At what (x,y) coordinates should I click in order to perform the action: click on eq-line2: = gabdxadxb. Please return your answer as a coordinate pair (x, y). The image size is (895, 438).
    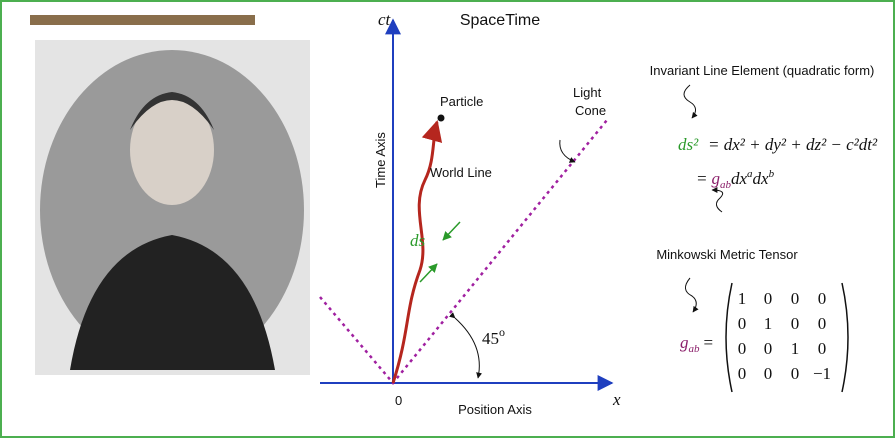
    Looking at the image, I should click on (735, 179).